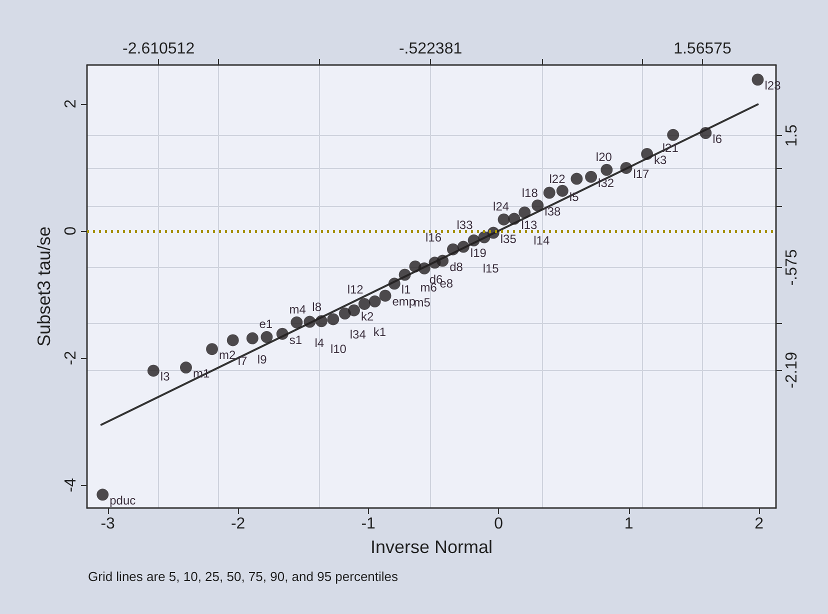 The height and width of the screenshot is (614, 828). I want to click on y2-tick-label: 1.5, so click(792, 135).